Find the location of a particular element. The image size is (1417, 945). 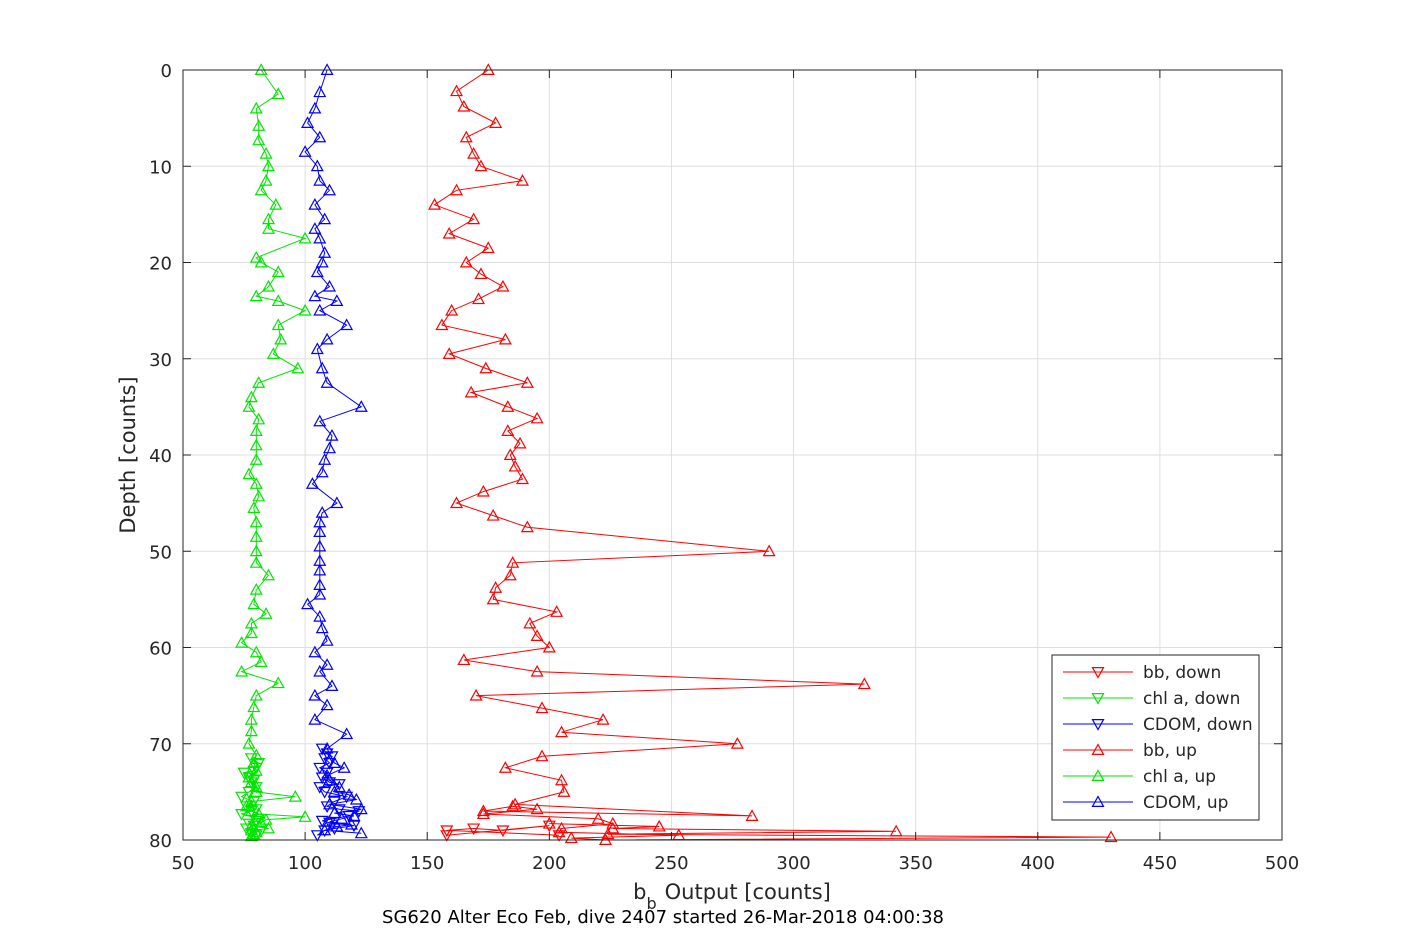

series-line is located at coordinates (503, 830).